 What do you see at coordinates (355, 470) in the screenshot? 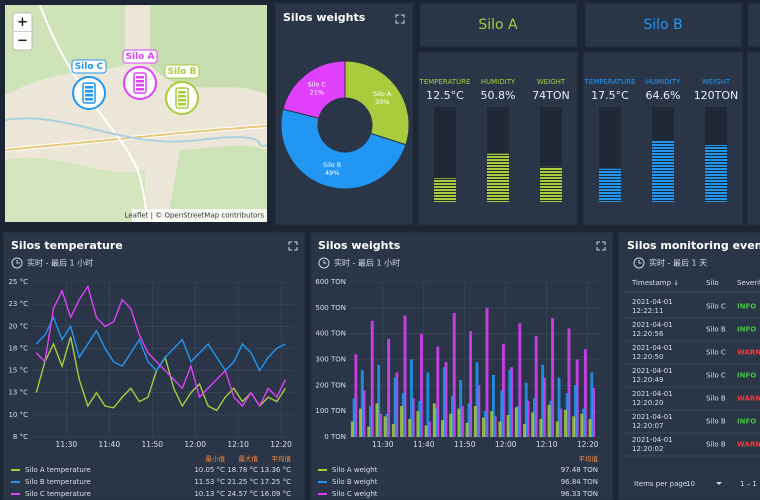
I see `legend-label: Silo A weight` at bounding box center [355, 470].